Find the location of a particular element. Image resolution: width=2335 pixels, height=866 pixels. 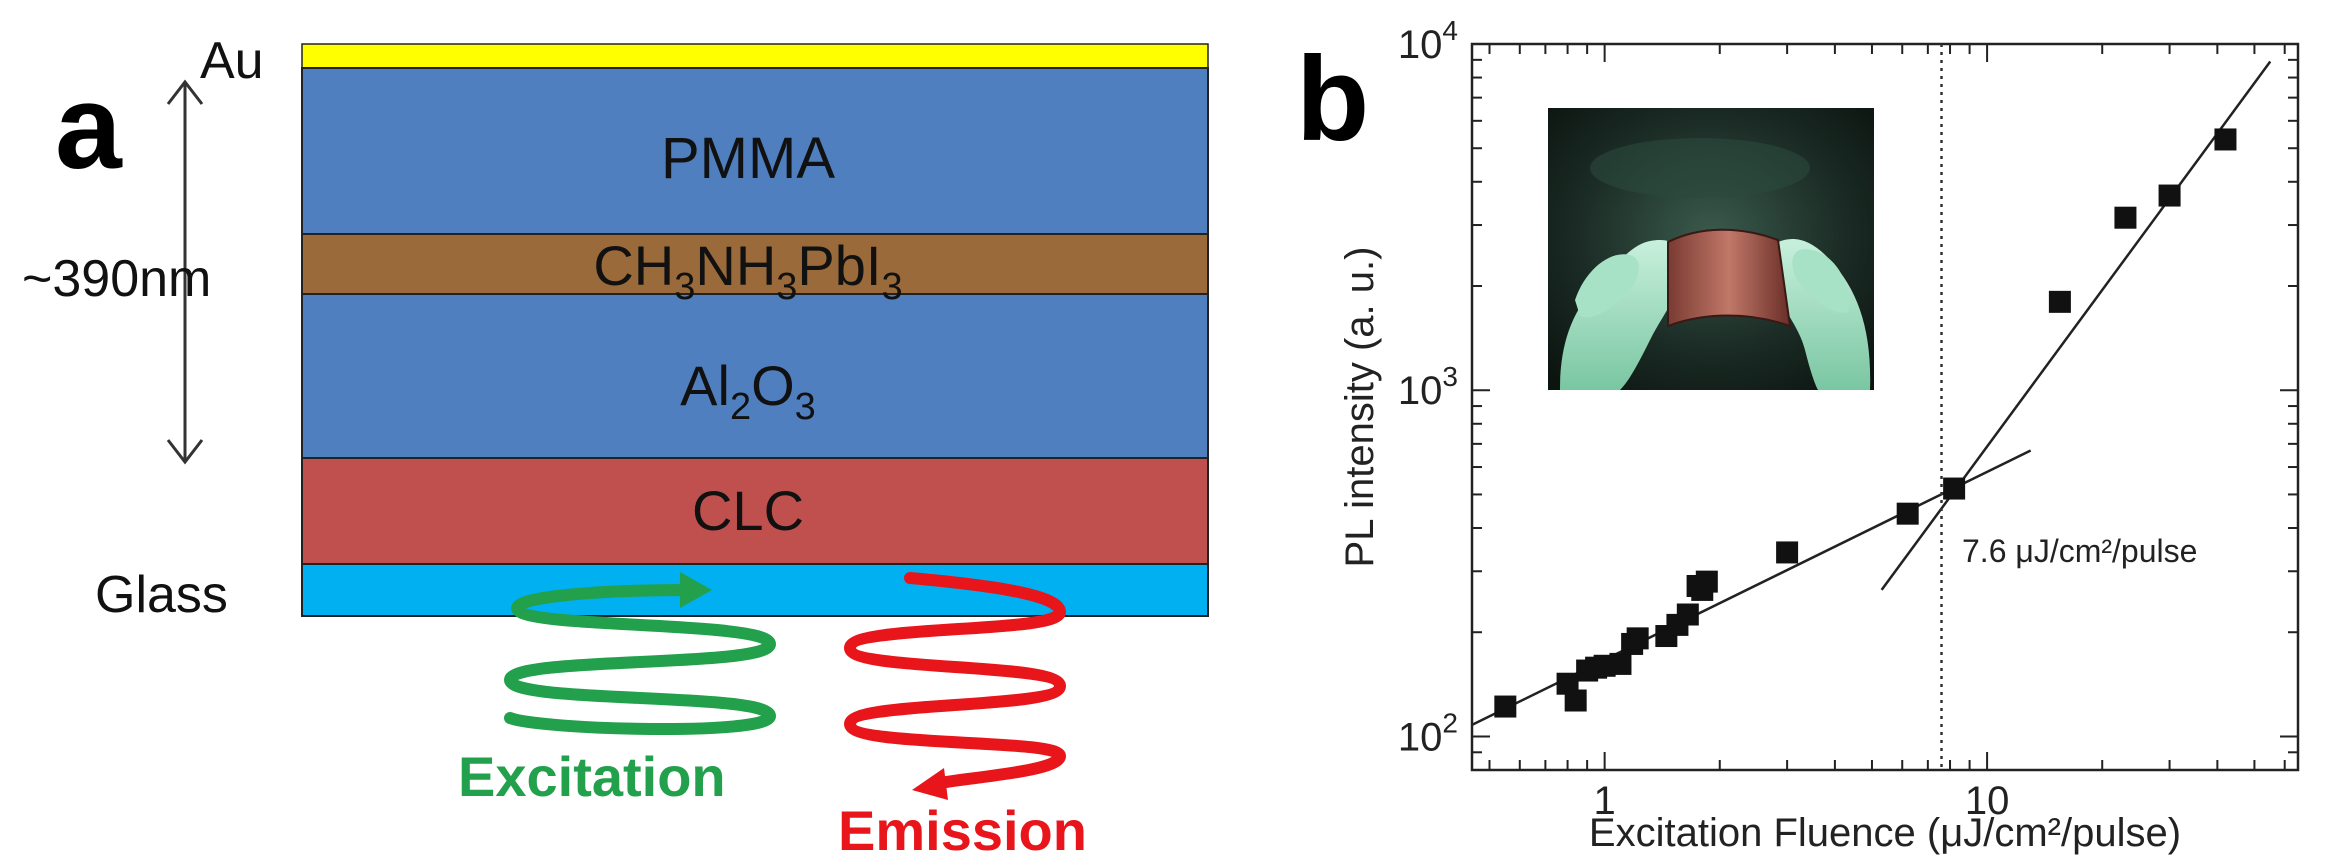

inset-photo is located at coordinates (1711, 249).